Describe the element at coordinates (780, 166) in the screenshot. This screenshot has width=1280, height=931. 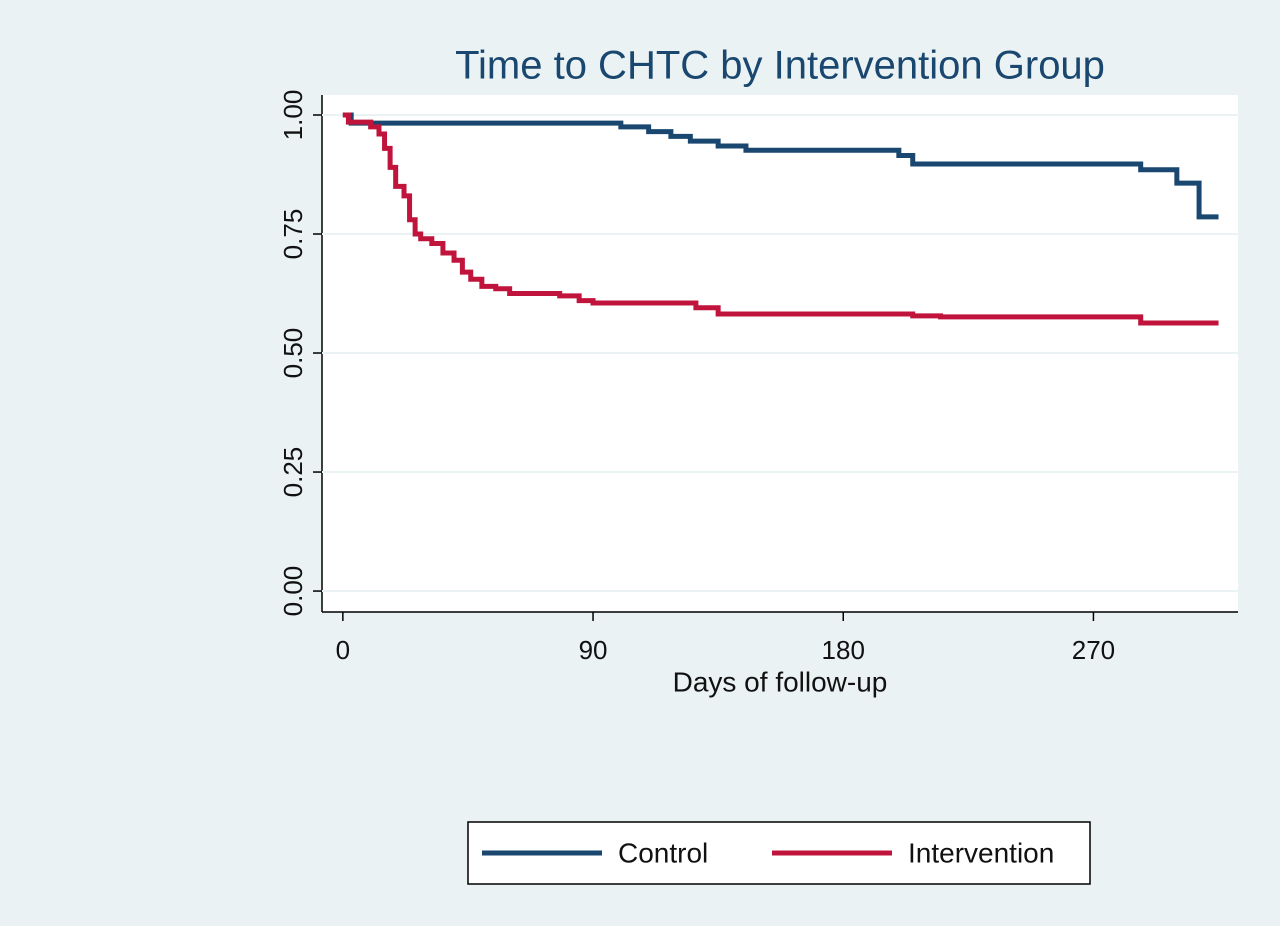
I see `survival-curve` at that location.